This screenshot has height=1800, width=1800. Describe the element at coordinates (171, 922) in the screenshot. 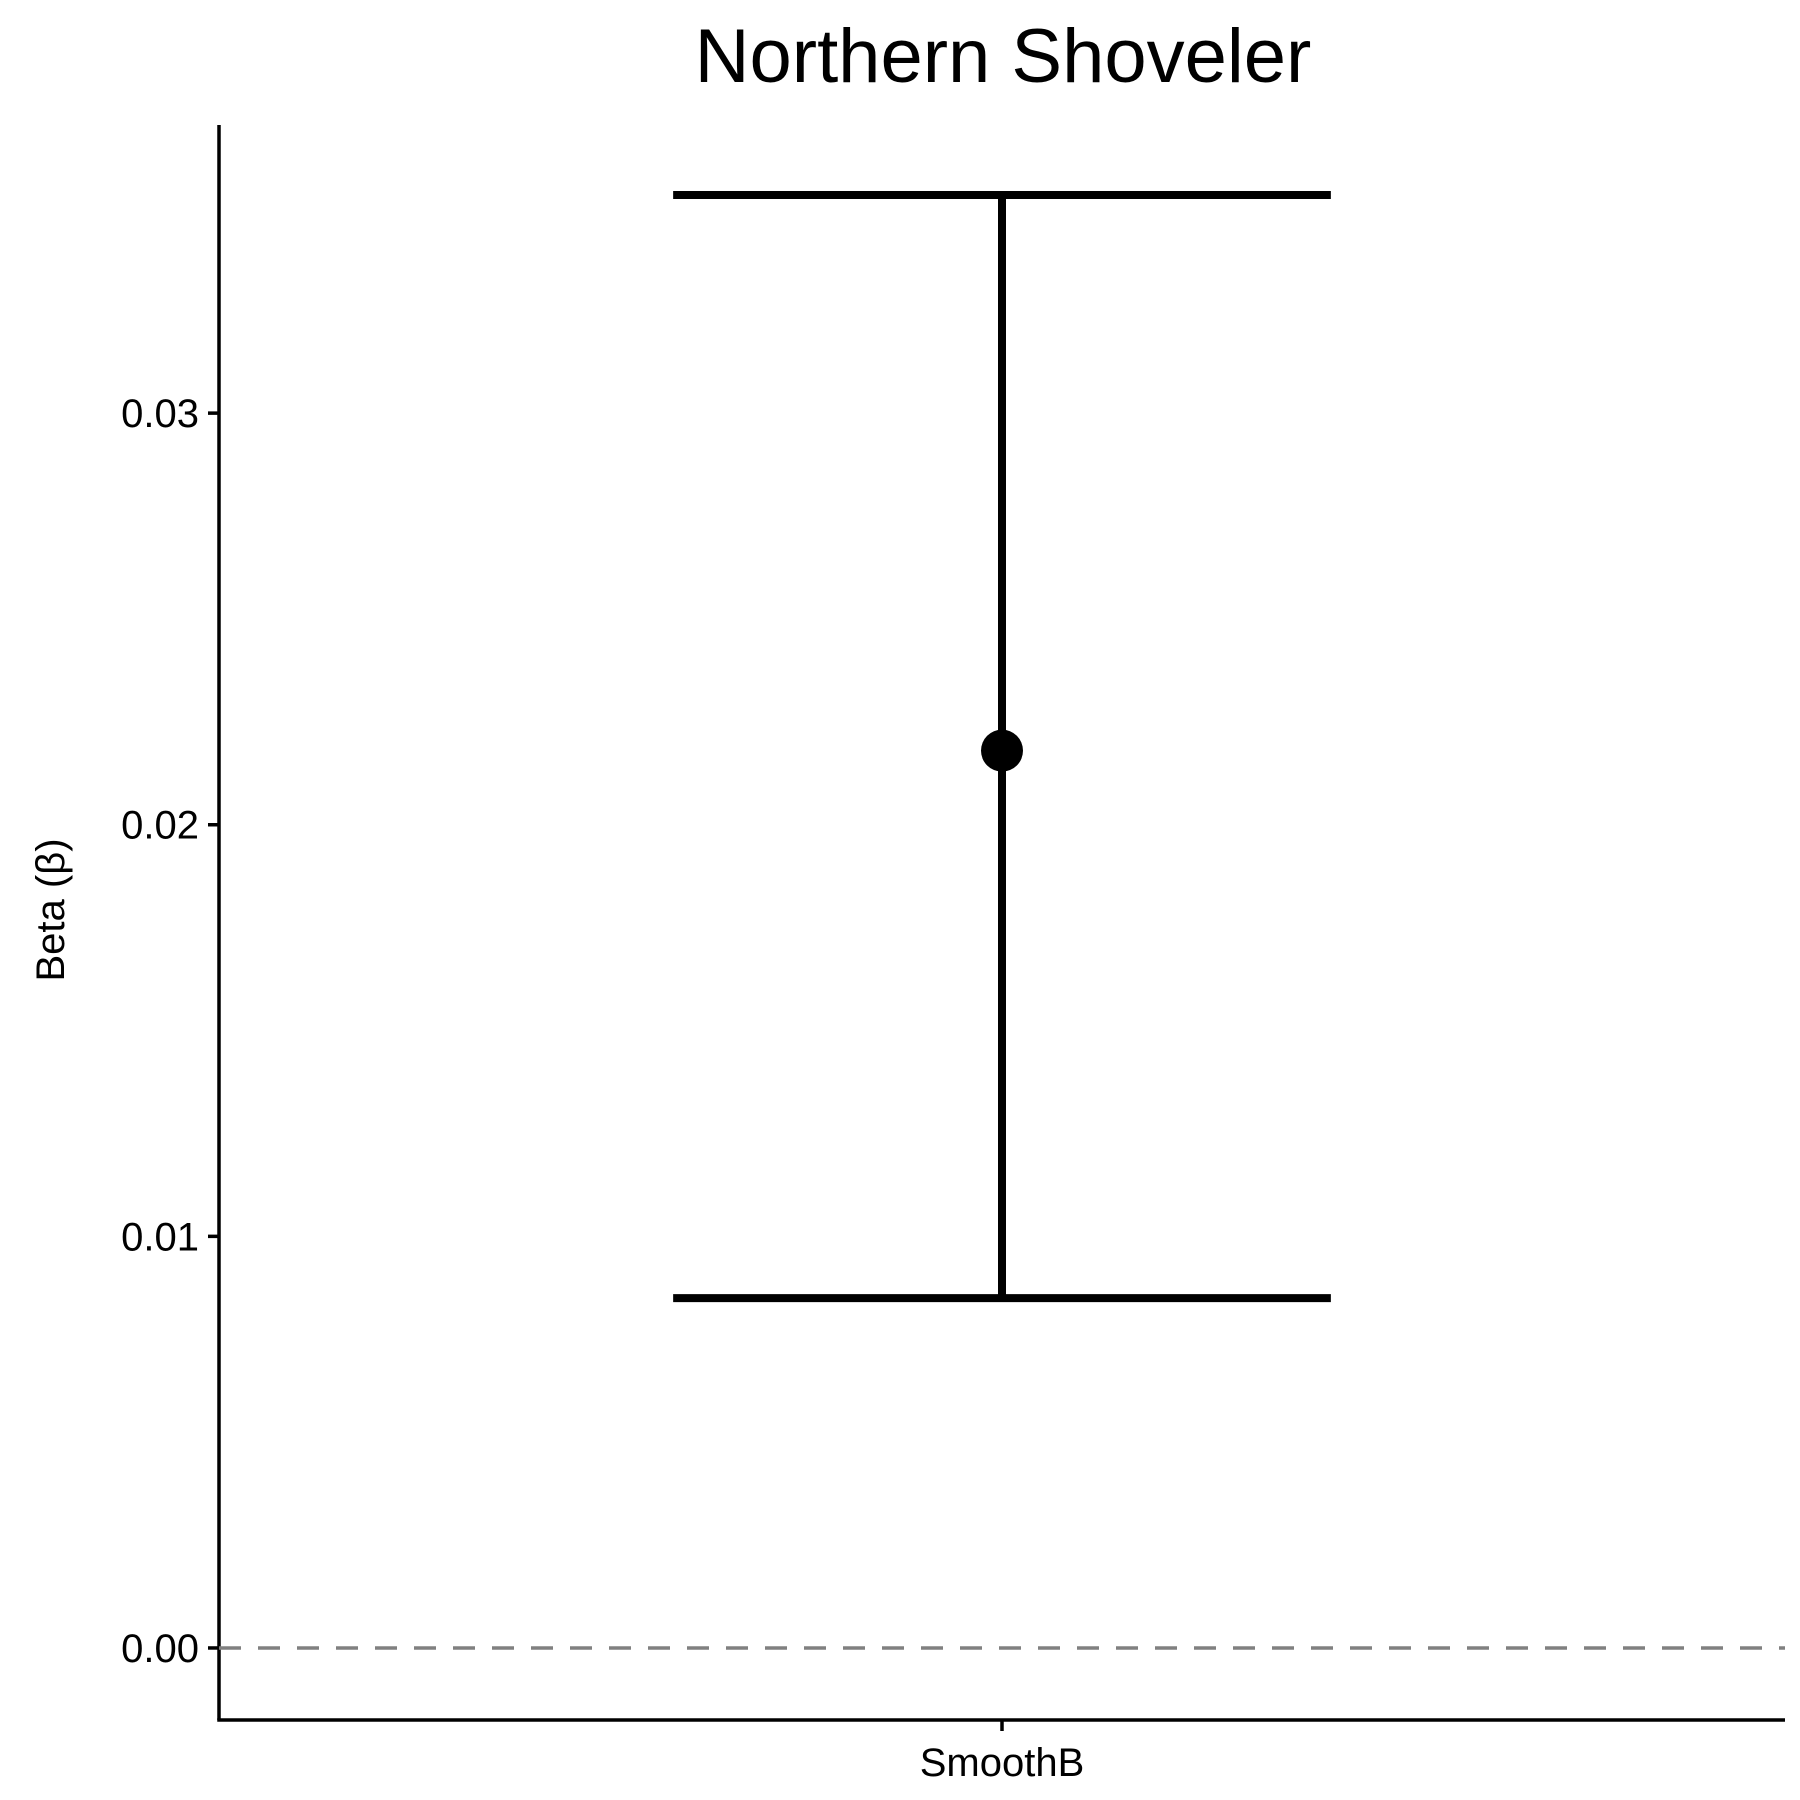

I see `y-axis: 0.00 0.01 0.02 0.03` at that location.